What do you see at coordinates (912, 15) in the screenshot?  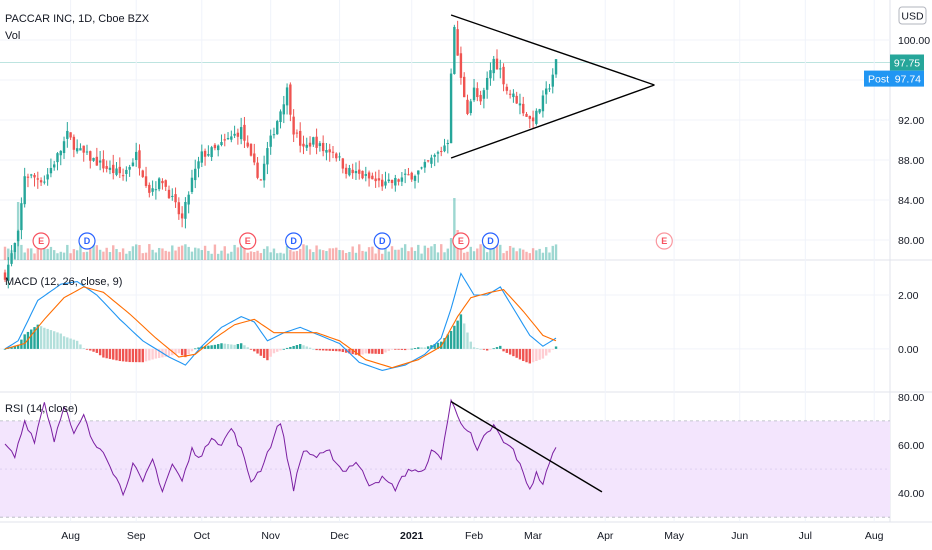 I see `currency-button: USD` at bounding box center [912, 15].